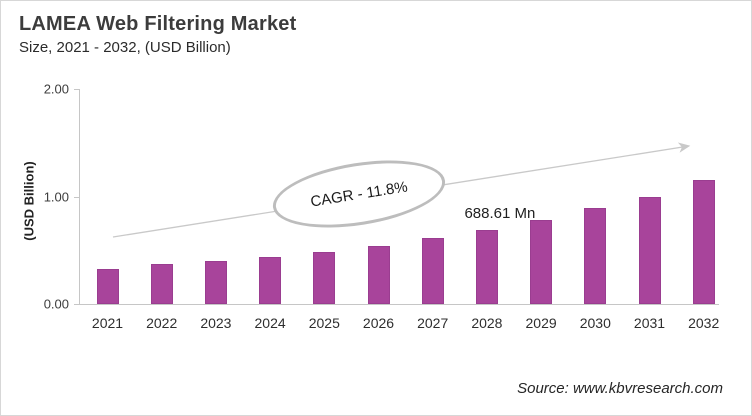  What do you see at coordinates (107, 286) in the screenshot?
I see `bar-2021` at bounding box center [107, 286].